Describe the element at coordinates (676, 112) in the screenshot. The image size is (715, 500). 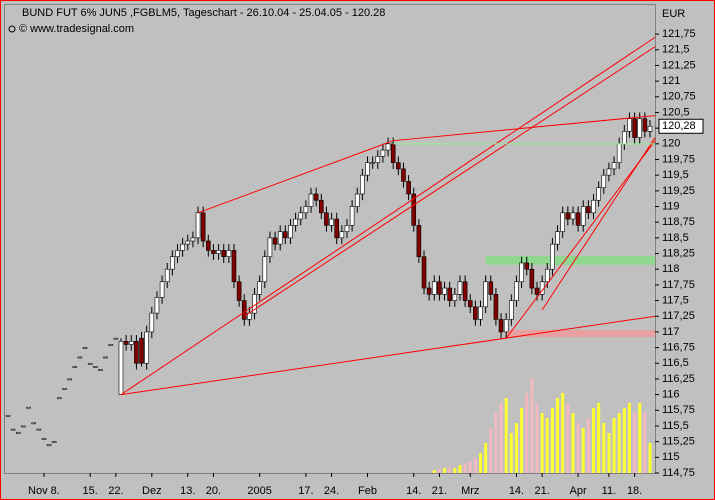
I see `y-tick-label: 120,5` at that location.